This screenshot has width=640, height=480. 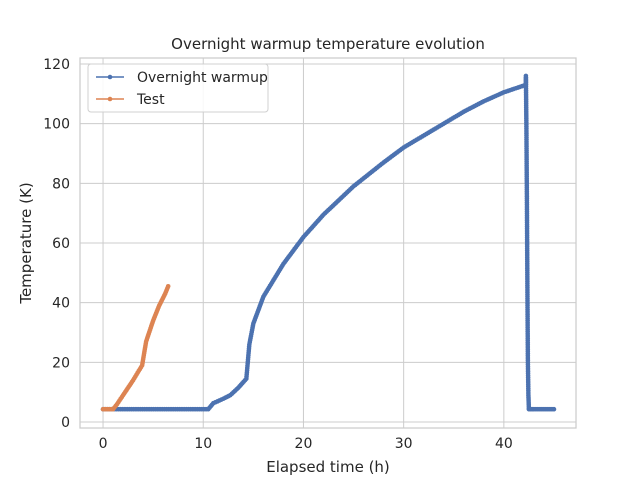 I want to click on legend-marker-overnight-warmup, so click(x=110, y=77).